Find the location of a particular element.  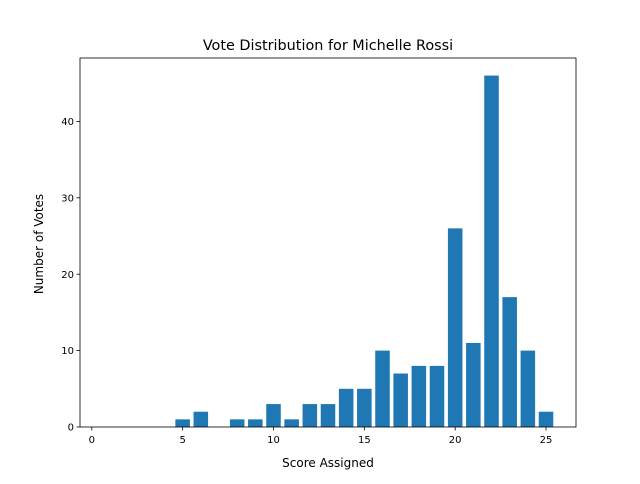

x-tick-label-20: 20 is located at coordinates (455, 440).